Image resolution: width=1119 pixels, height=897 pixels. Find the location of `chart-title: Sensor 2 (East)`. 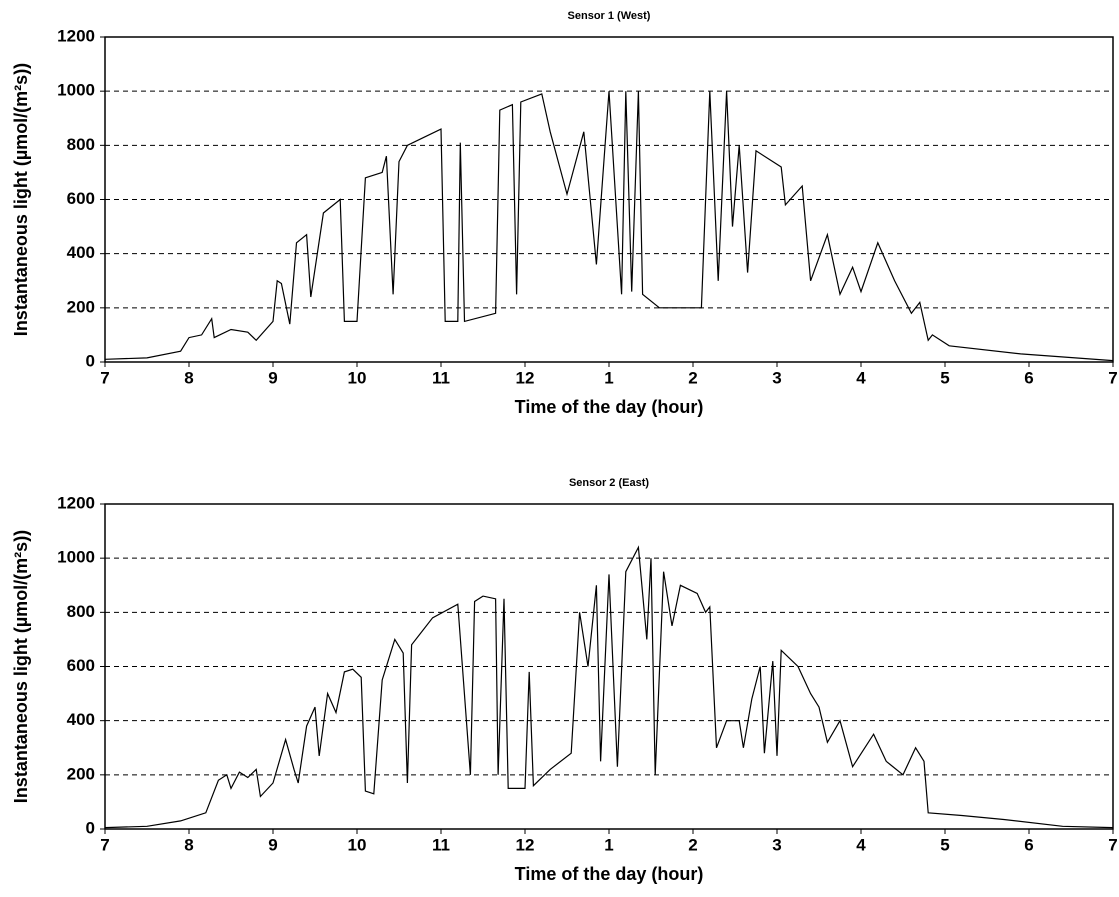

chart-title: Sensor 2 (East) is located at coordinates (609, 483).